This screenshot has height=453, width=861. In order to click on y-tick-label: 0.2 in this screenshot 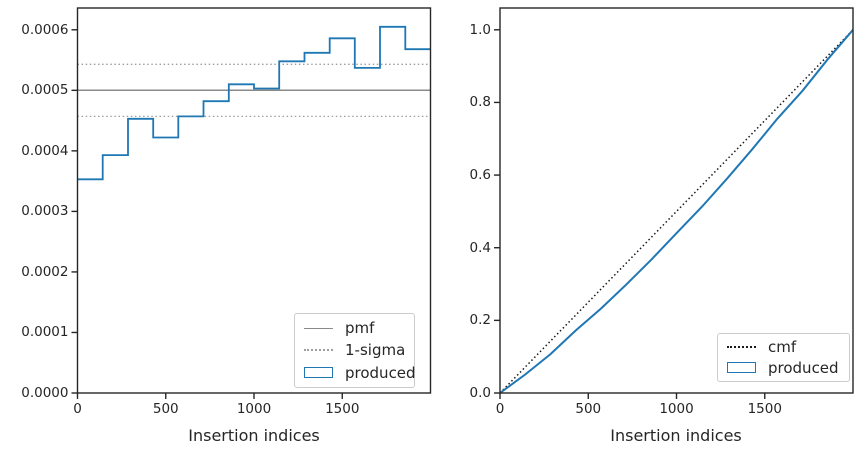, I will do `click(480, 320)`.